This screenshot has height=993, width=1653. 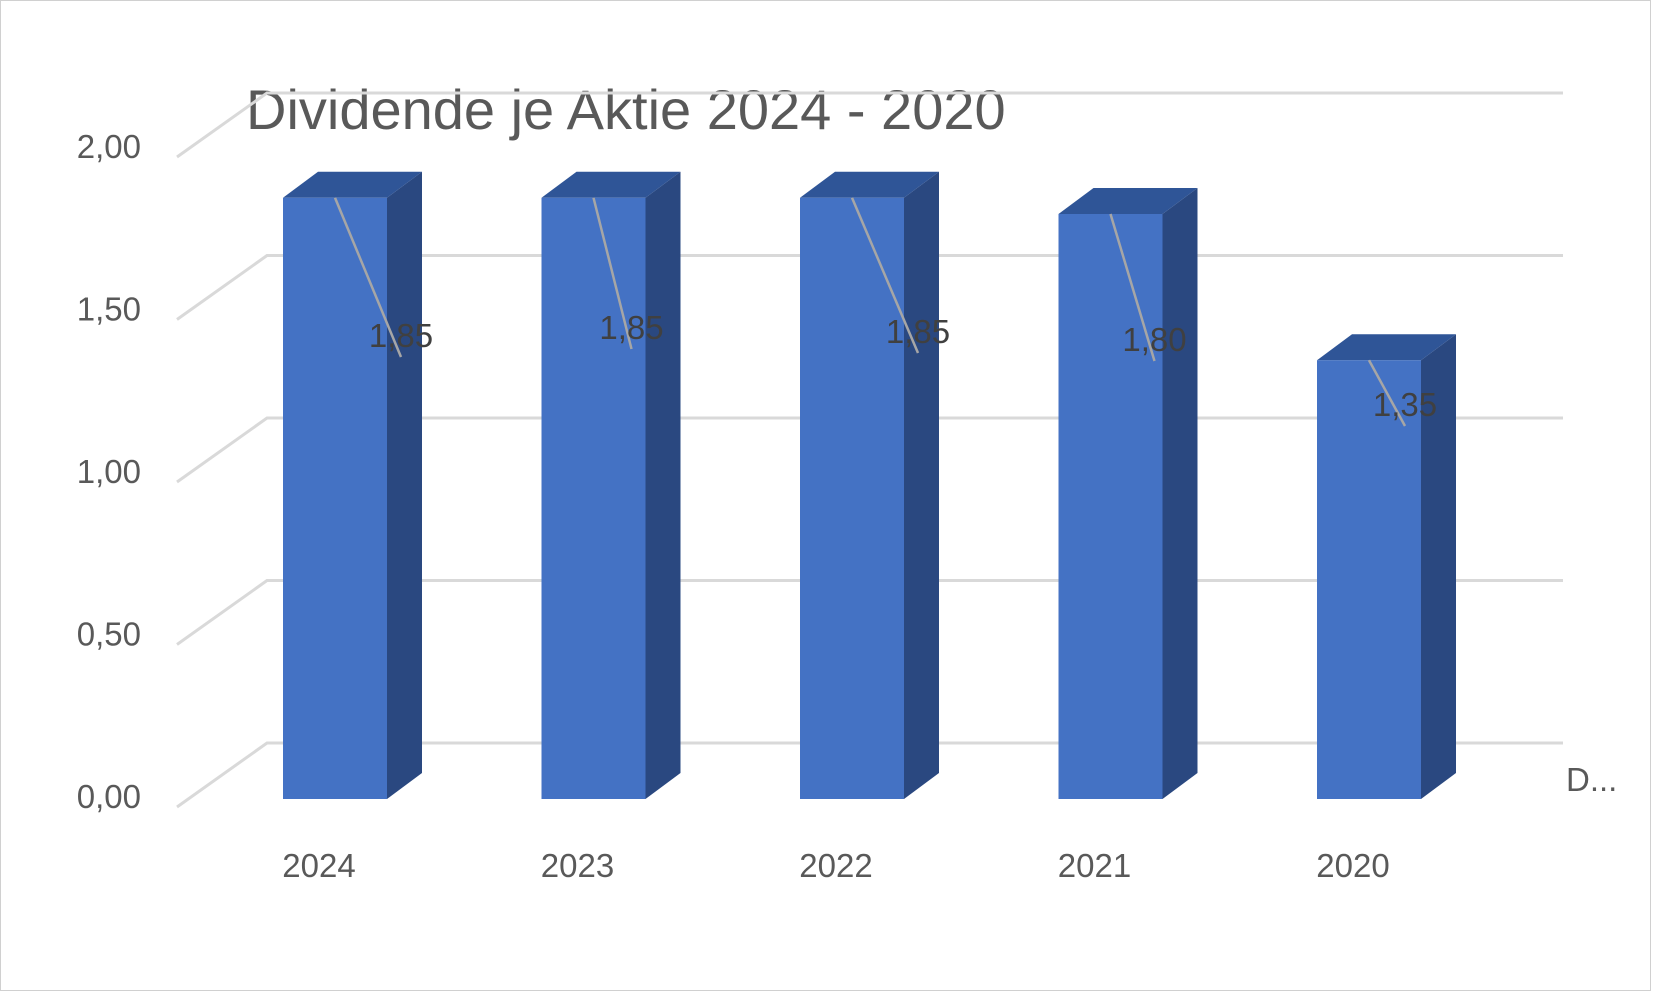 I want to click on y-tick-label: 2,00, so click(x=109, y=146).